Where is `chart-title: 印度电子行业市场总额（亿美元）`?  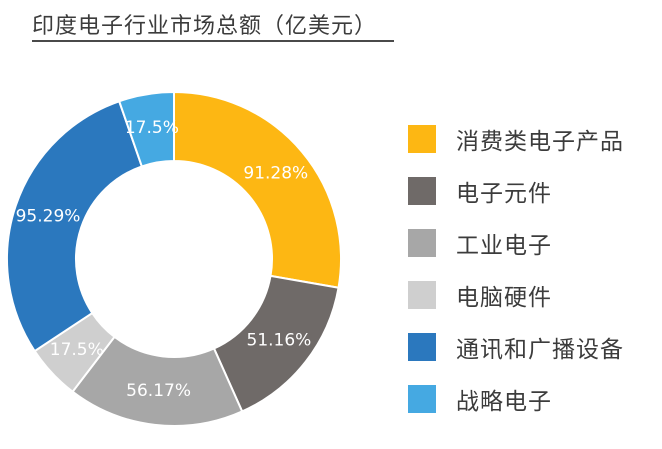
chart-title: 印度电子行业市场总额（亿美元） is located at coordinates (205, 26).